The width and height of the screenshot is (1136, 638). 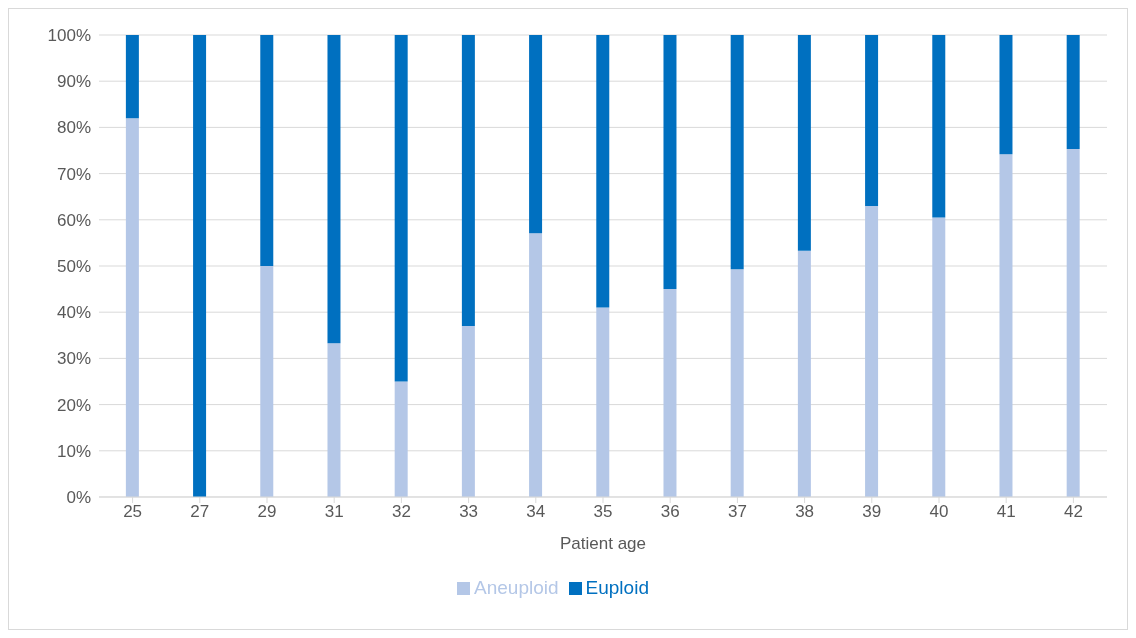 I want to click on x-tick-label: 25, so click(x=133, y=512).